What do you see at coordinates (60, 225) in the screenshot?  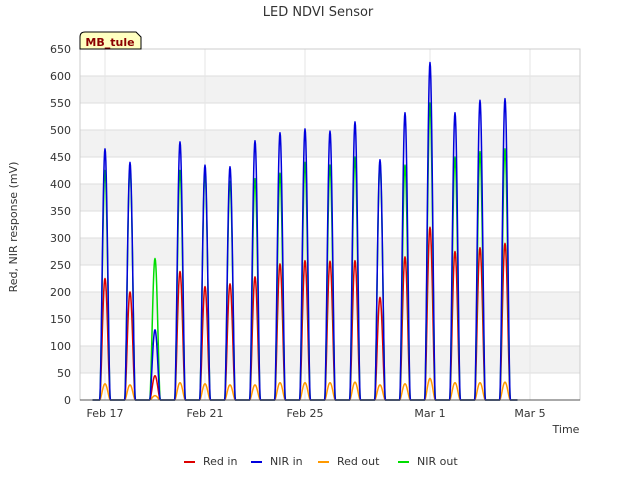 I see `y-tick-labels: 0 50 100 150 200 250 300 350 400 450 500 550 600 650` at bounding box center [60, 225].